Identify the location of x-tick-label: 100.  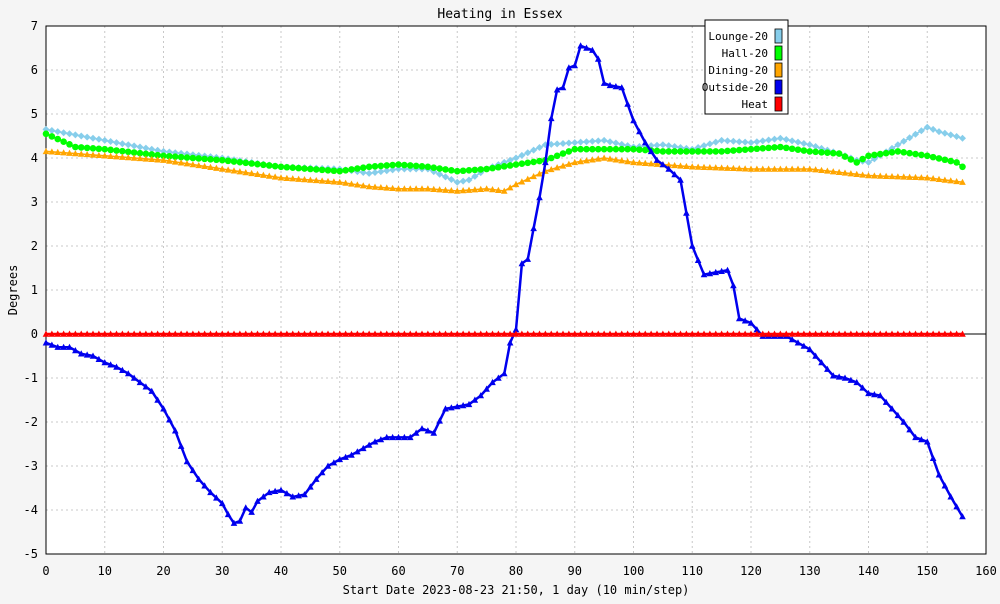
(634, 571).